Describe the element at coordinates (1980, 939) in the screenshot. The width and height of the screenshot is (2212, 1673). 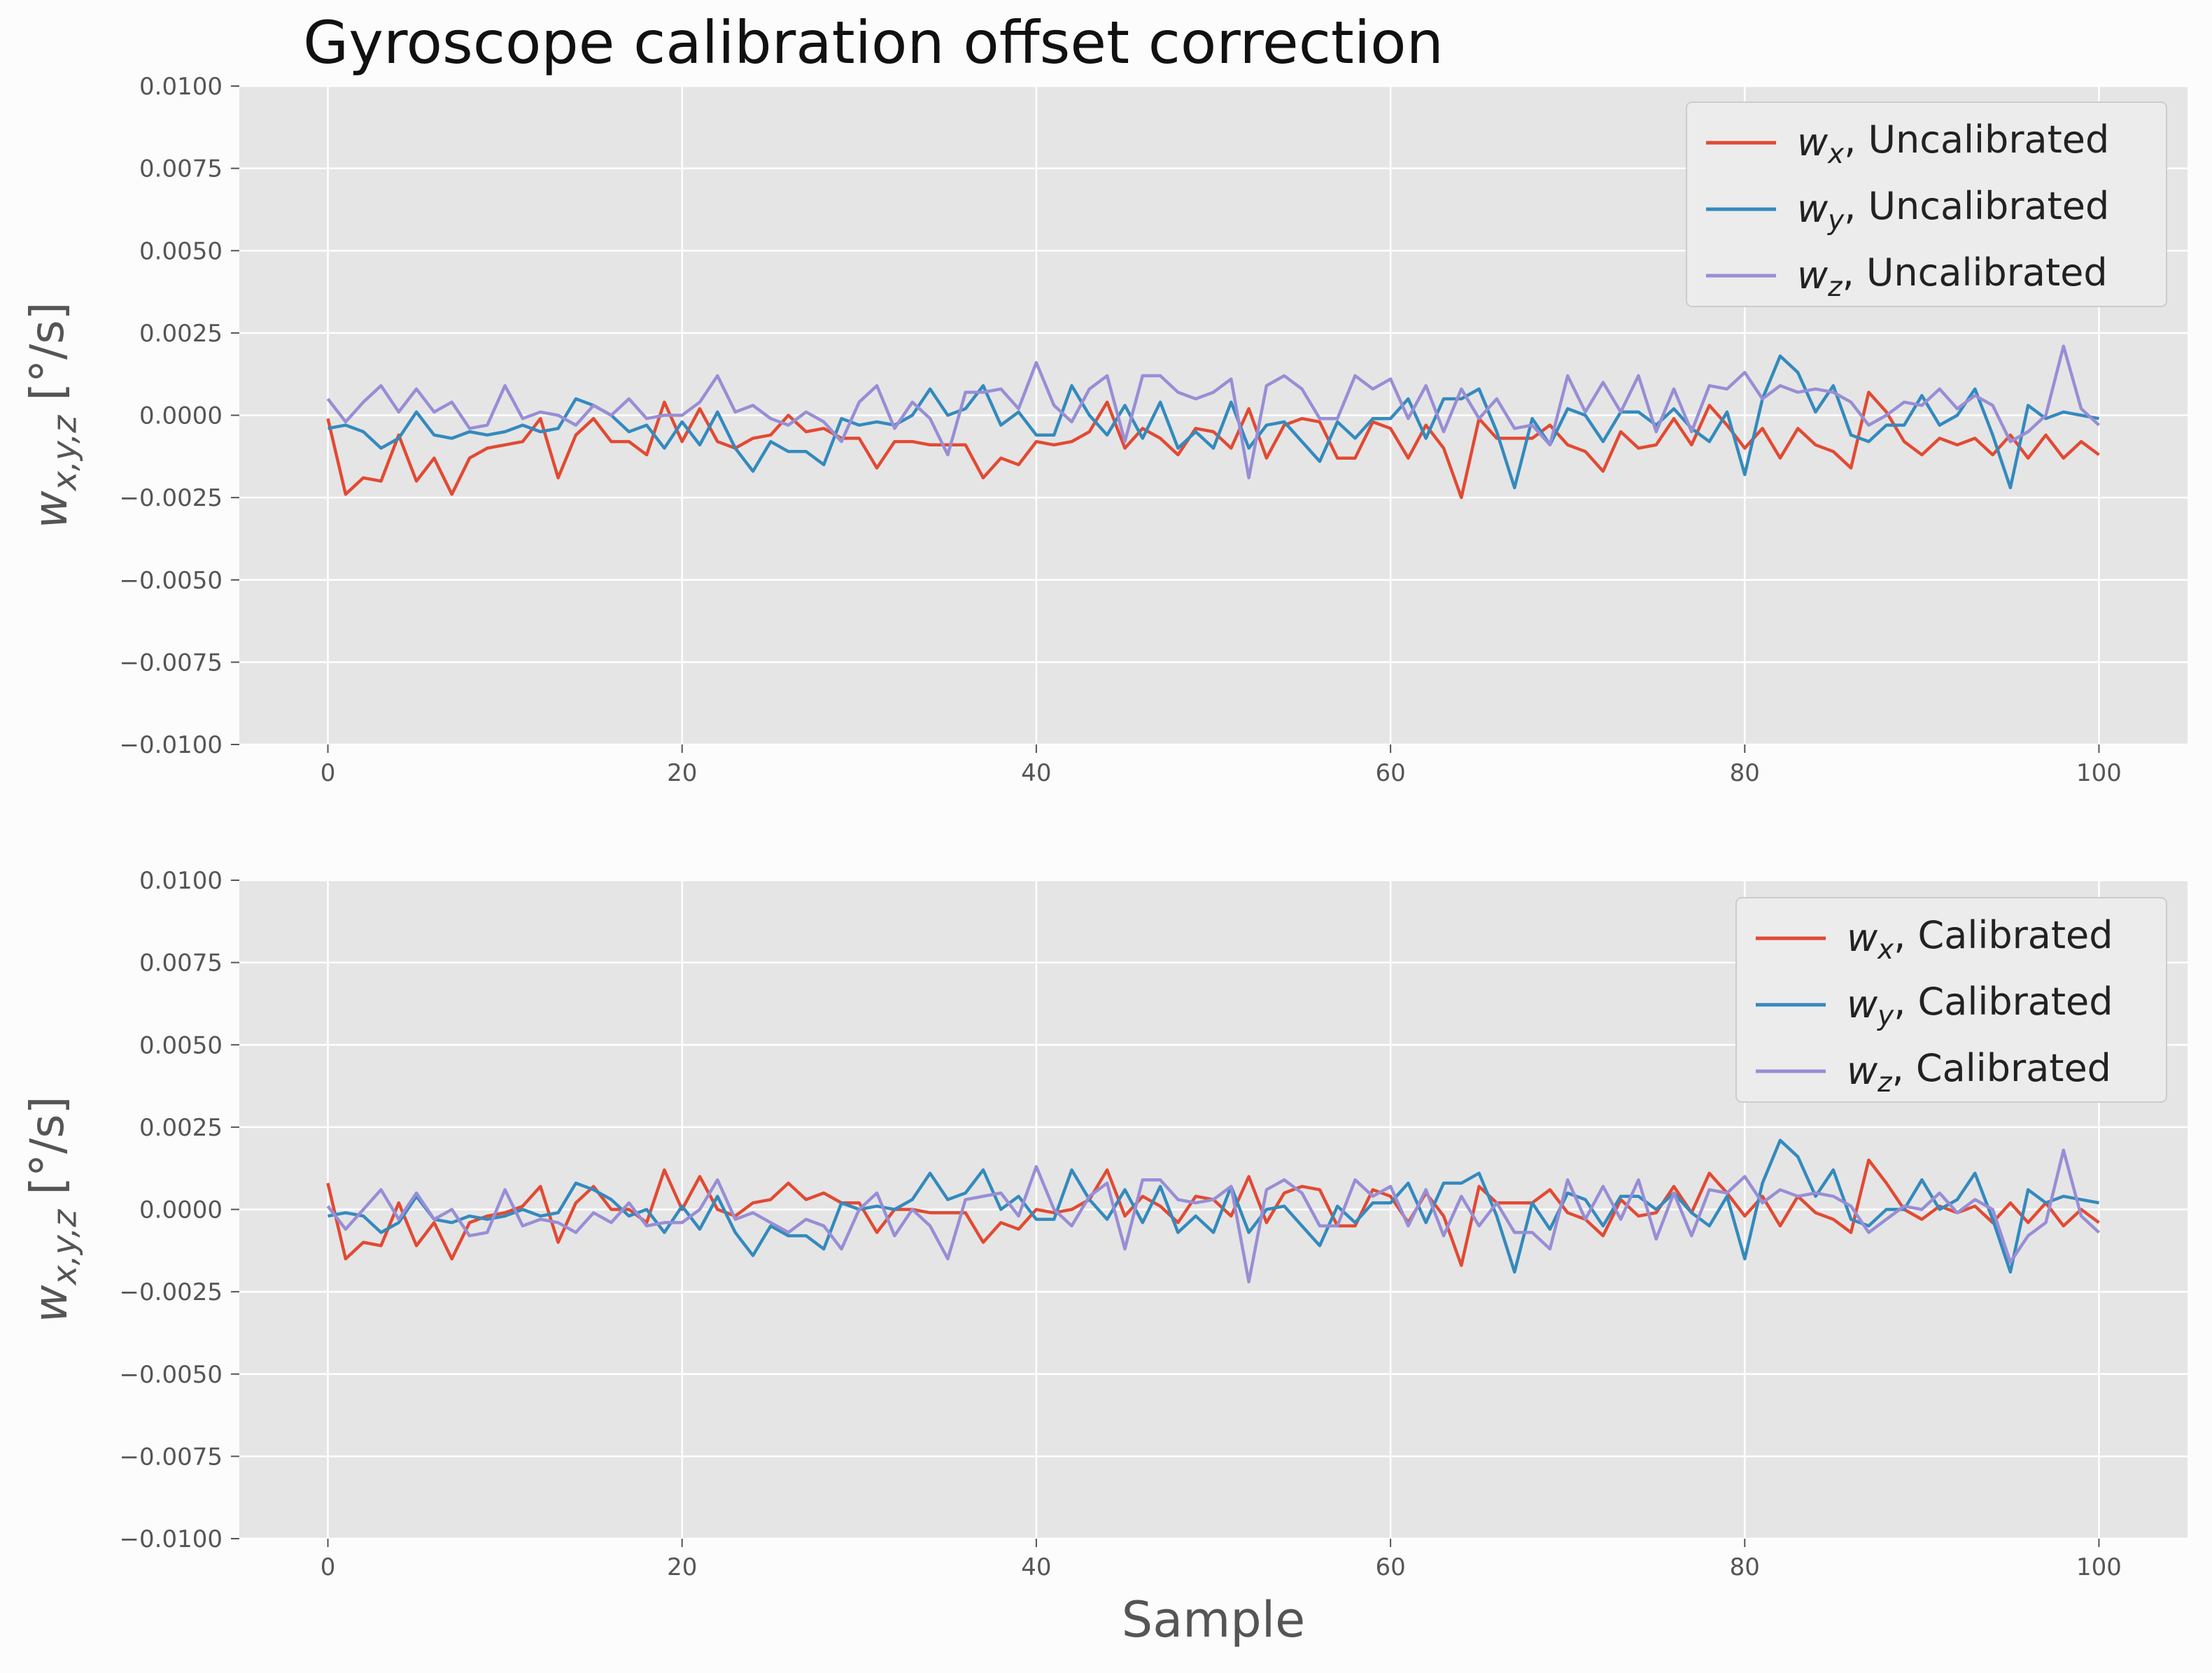
I see `legend-label-wx: wx, Calibrated` at that location.